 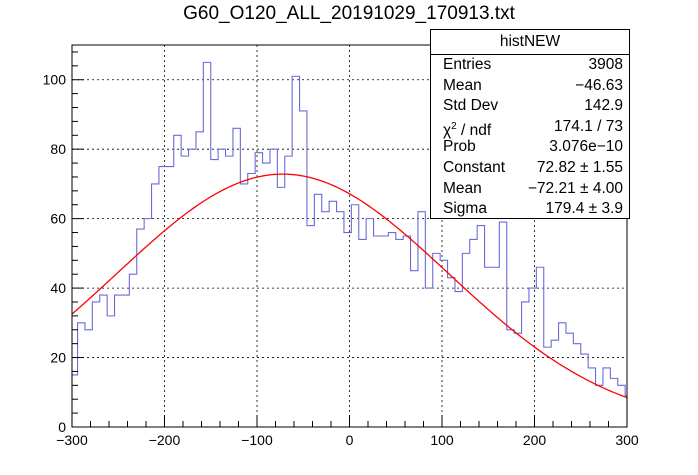 I want to click on y-tick-label: 40, so click(x=58, y=288).